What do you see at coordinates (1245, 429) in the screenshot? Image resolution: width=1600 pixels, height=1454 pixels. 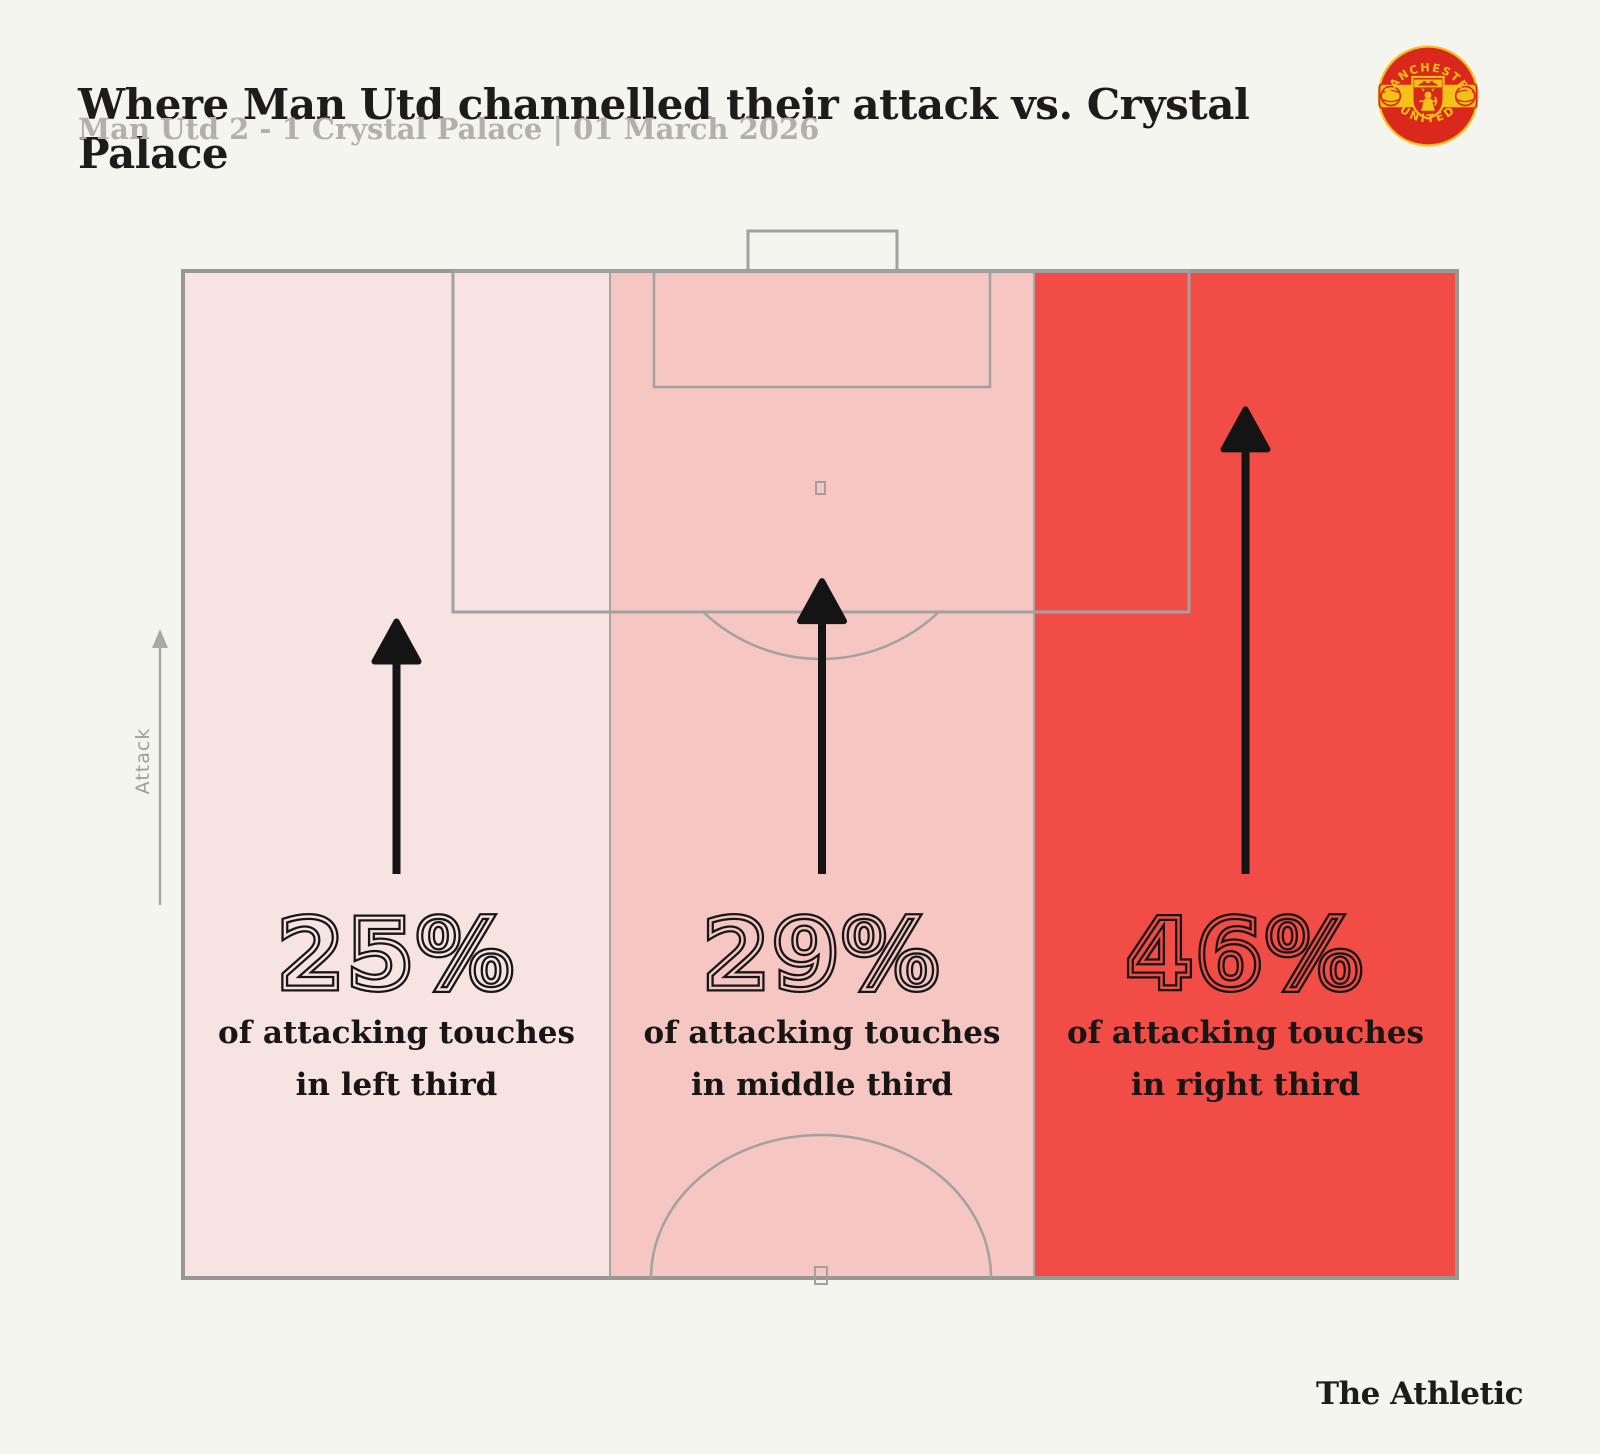 I see `right-third-arrow-head` at bounding box center [1245, 429].